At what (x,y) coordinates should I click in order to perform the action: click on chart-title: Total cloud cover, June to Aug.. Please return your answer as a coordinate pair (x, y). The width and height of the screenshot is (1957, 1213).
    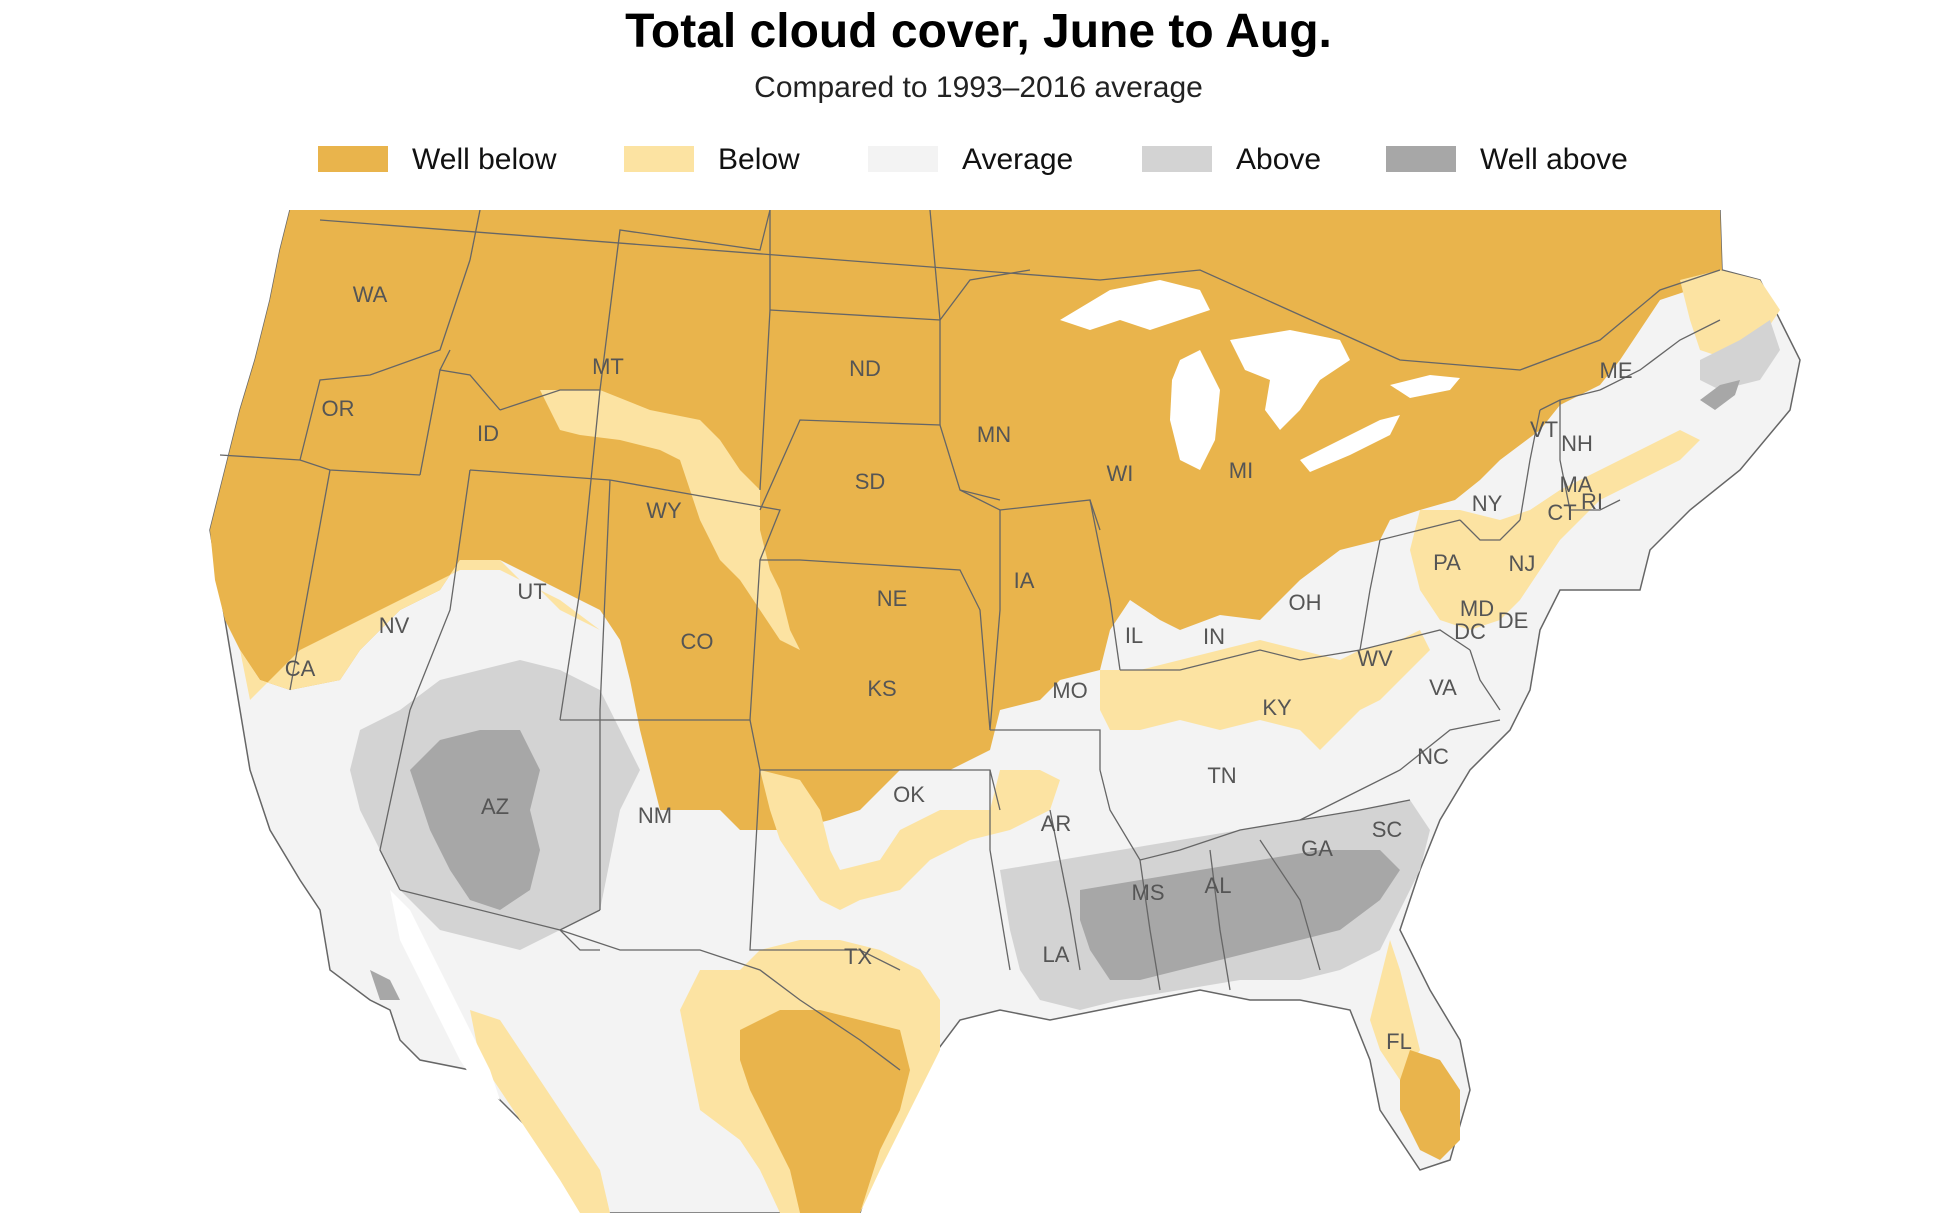
    Looking at the image, I should click on (978, 31).